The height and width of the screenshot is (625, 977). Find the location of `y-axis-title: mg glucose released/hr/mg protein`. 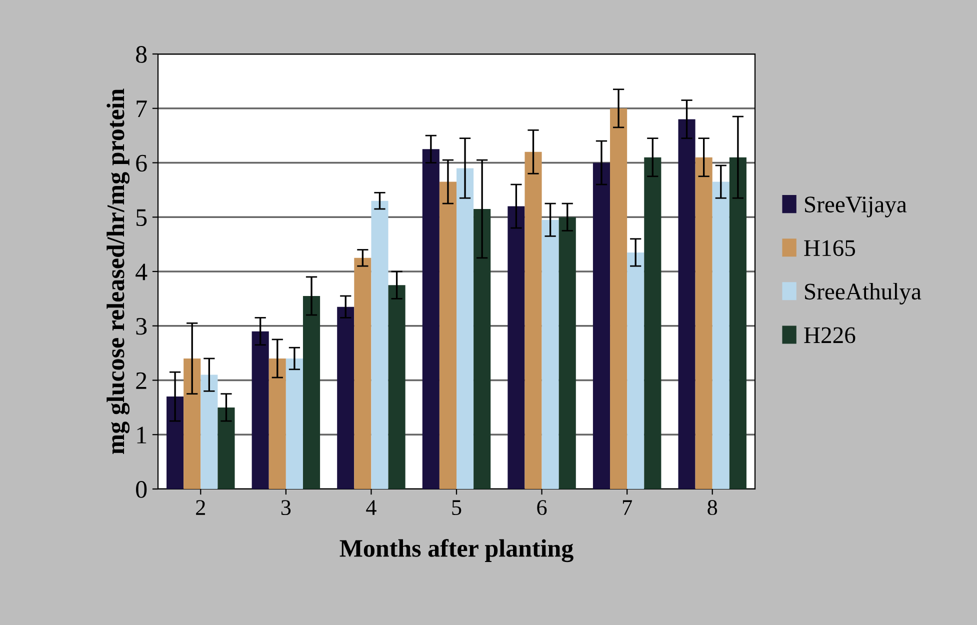

y-axis-title: mg glucose released/hr/mg protein is located at coordinates (118, 271).